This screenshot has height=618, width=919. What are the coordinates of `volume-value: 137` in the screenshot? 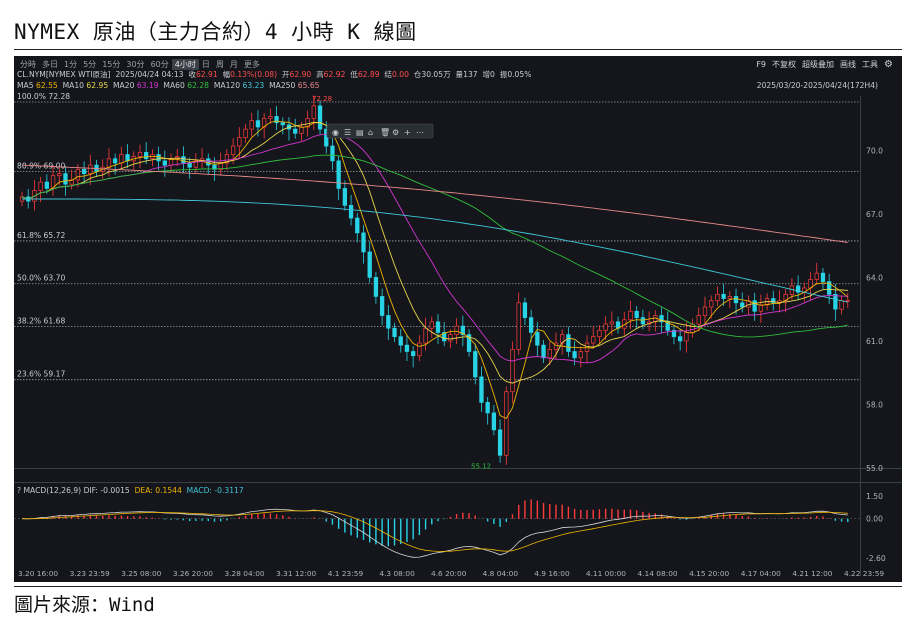 It's located at (470, 74).